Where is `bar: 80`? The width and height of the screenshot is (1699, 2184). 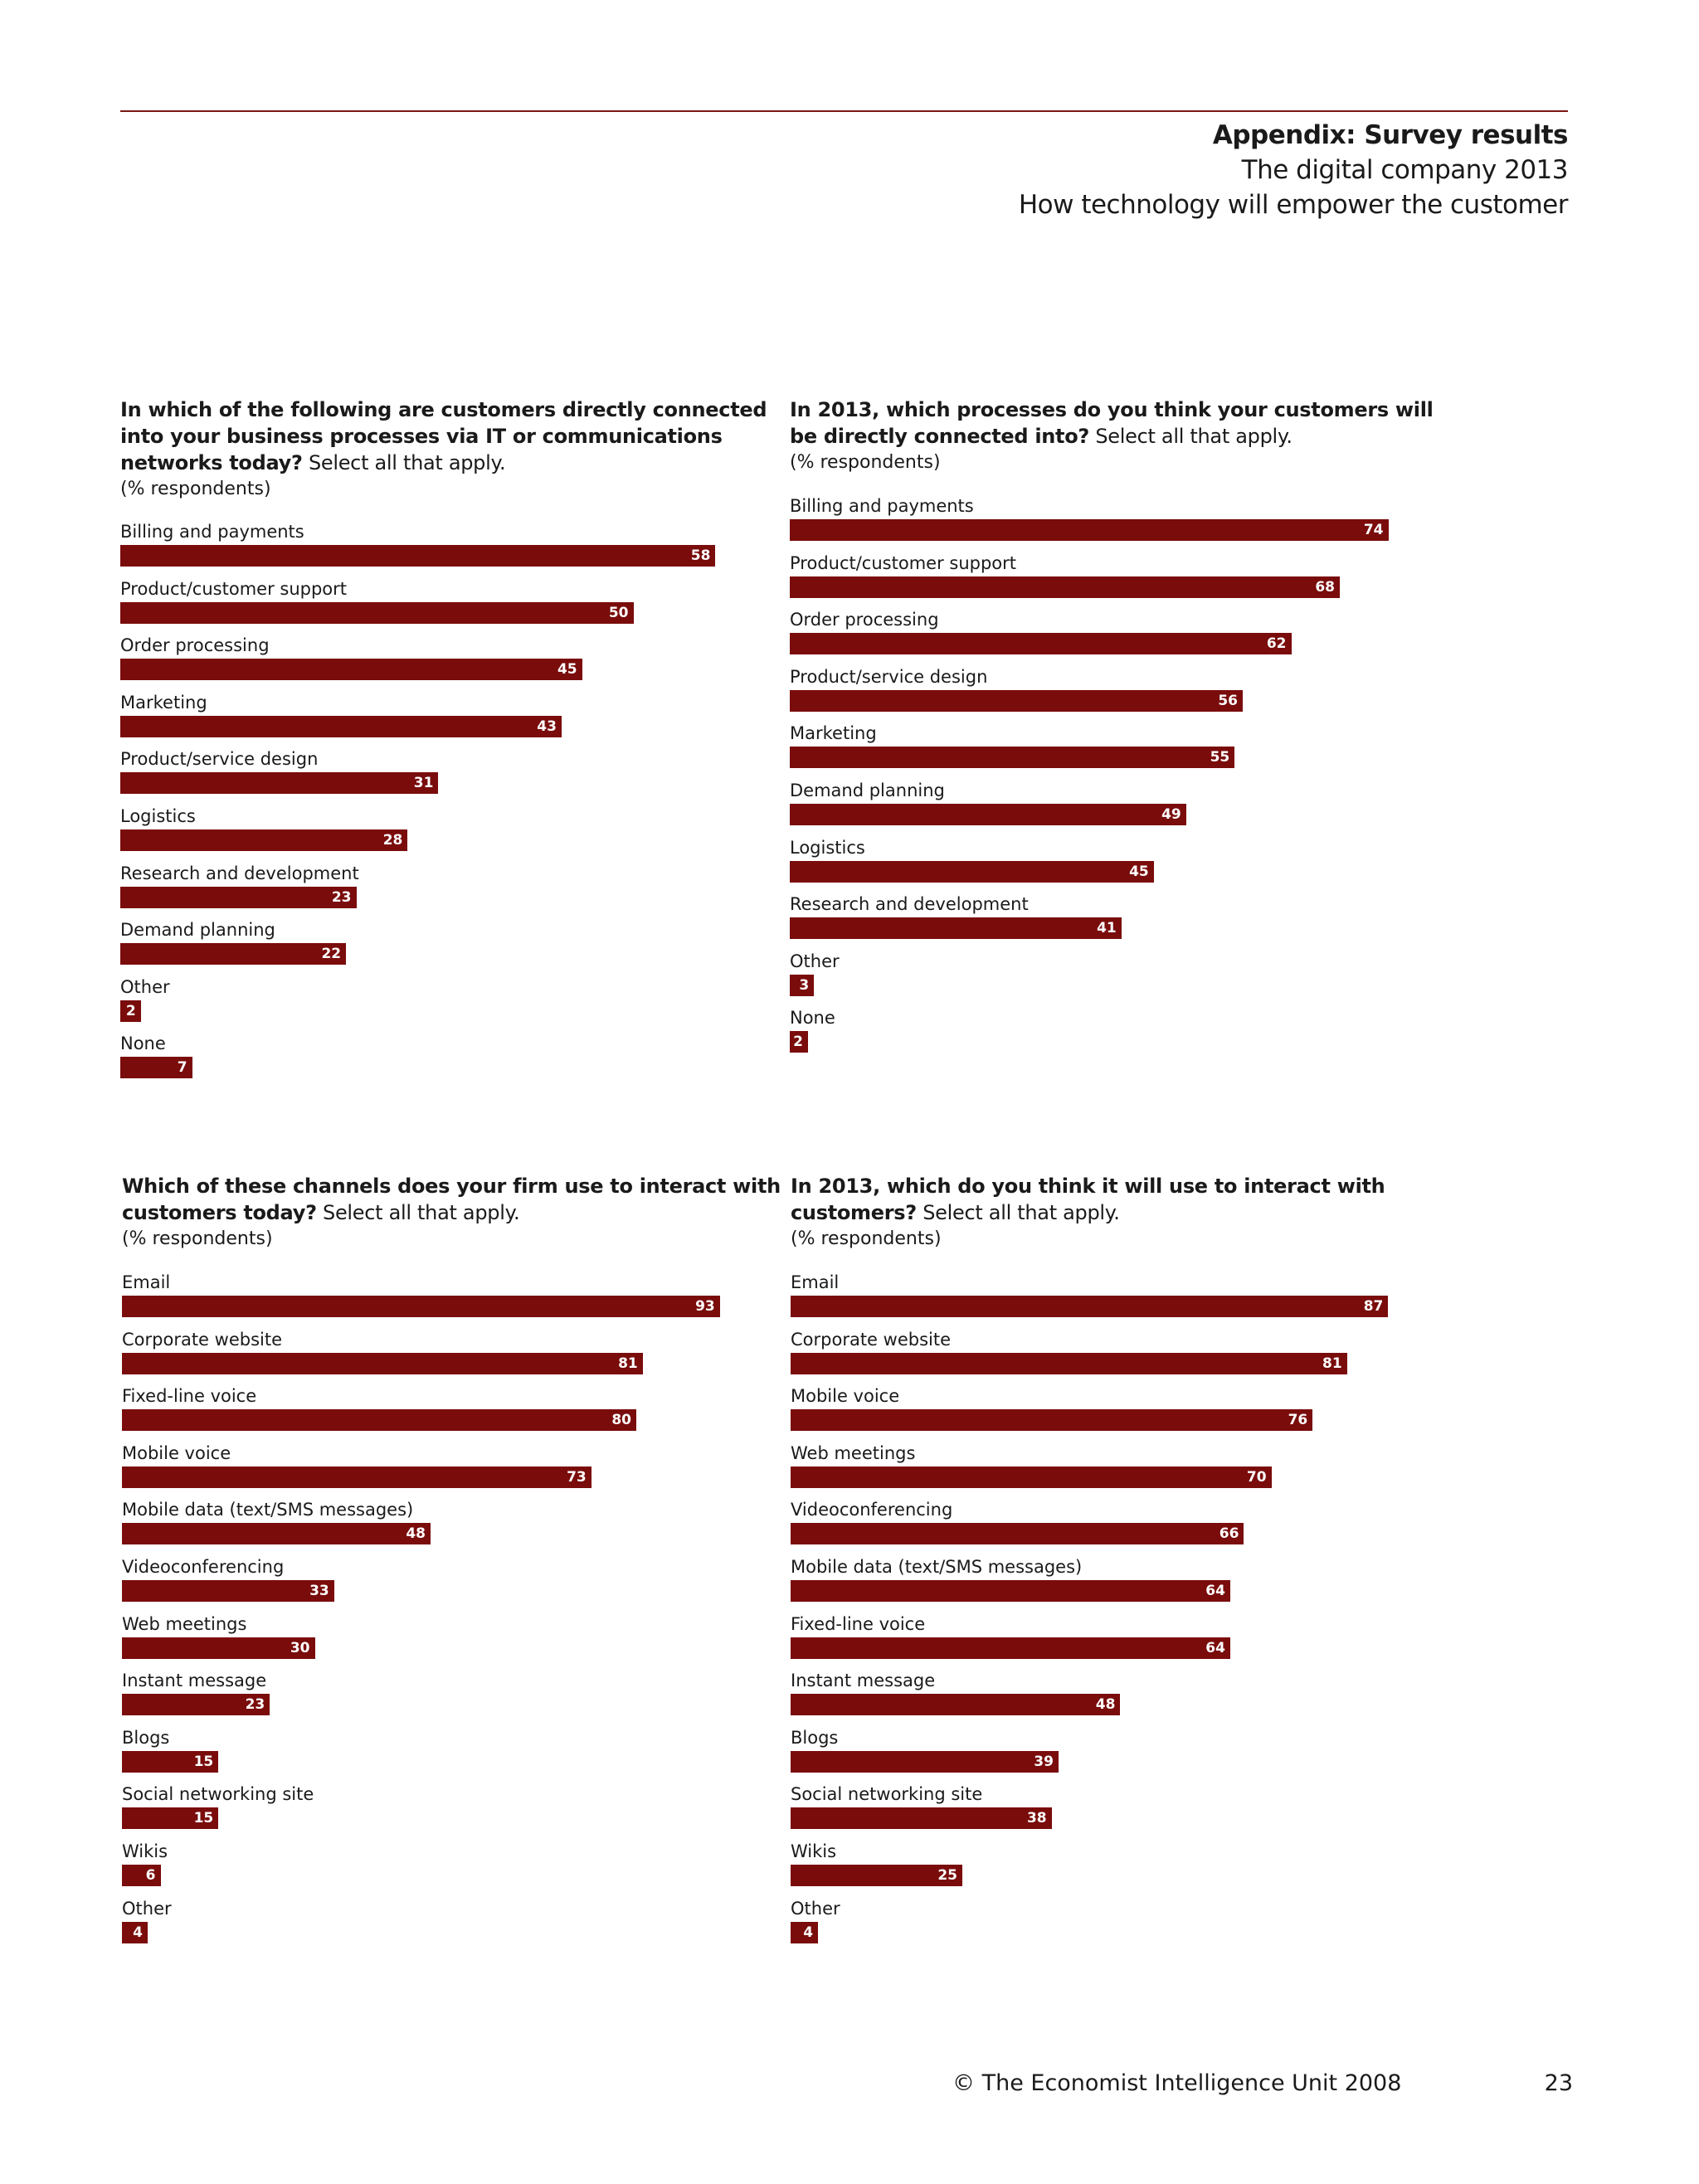
bar: 80 is located at coordinates (379, 1420).